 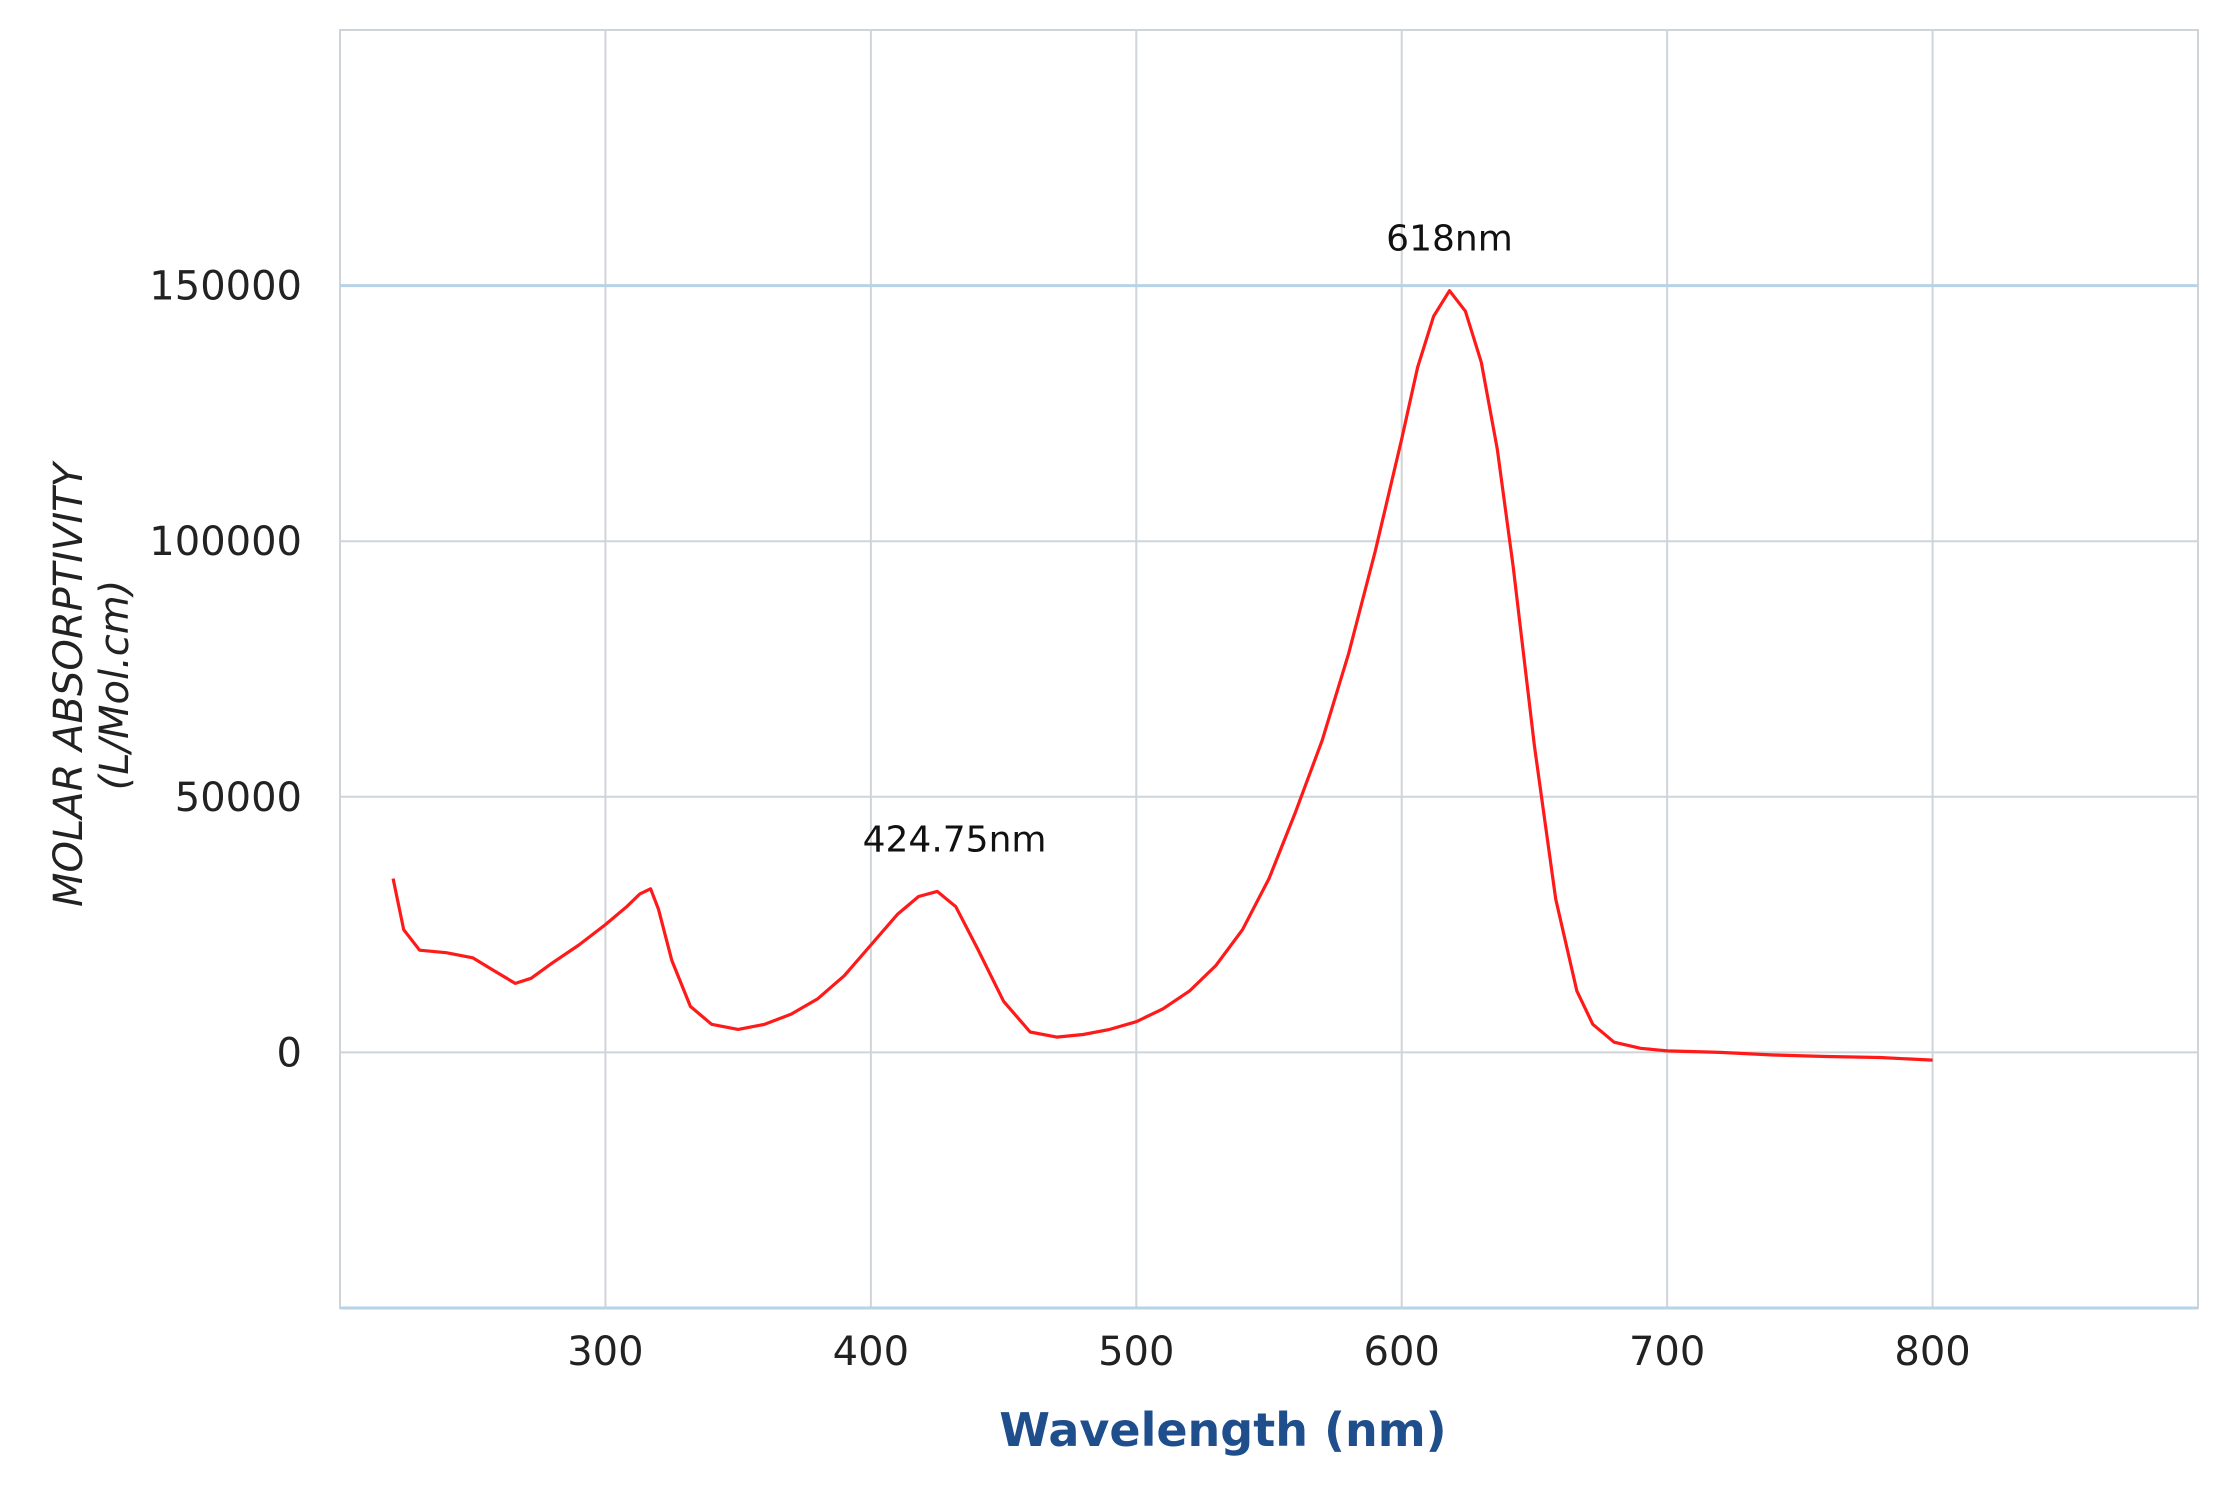 What do you see at coordinates (69, 683) in the screenshot?
I see `y-axis-label: MOLAR ABSORPTIVITY` at bounding box center [69, 683].